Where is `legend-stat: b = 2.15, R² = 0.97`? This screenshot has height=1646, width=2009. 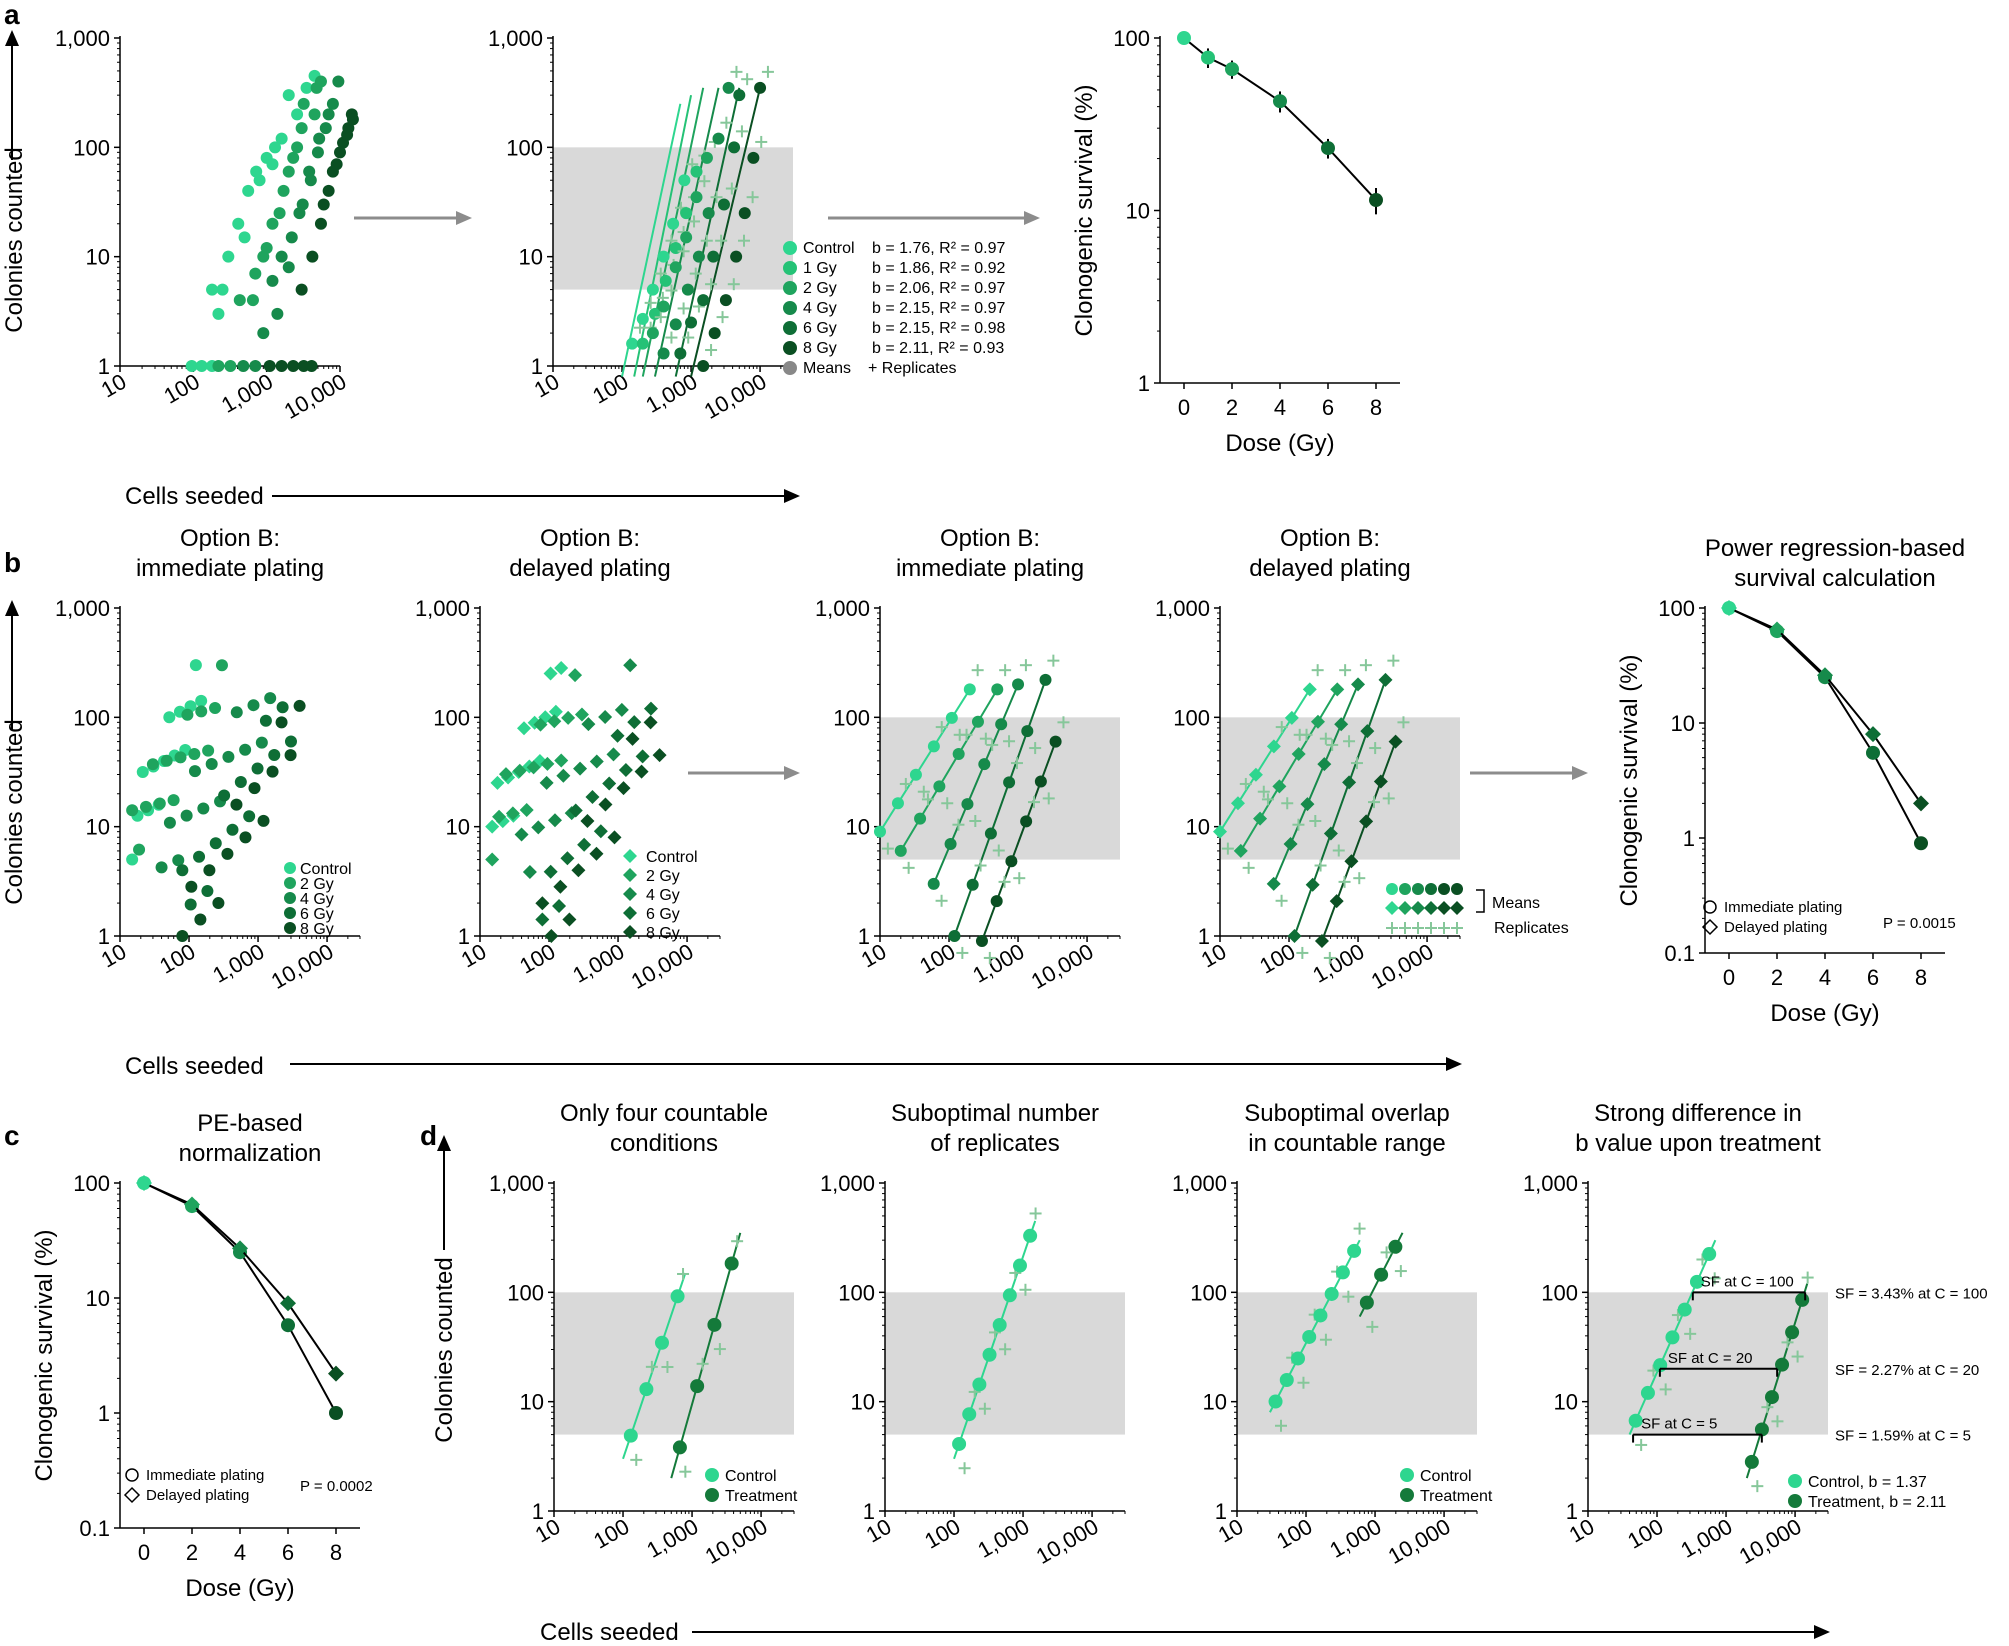 legend-stat: b = 2.15, R² = 0.97 is located at coordinates (939, 308).